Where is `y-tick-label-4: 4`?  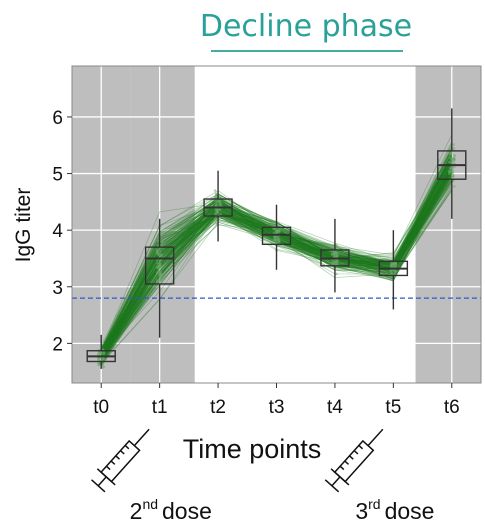
y-tick-label-4: 4 is located at coordinates (57, 231).